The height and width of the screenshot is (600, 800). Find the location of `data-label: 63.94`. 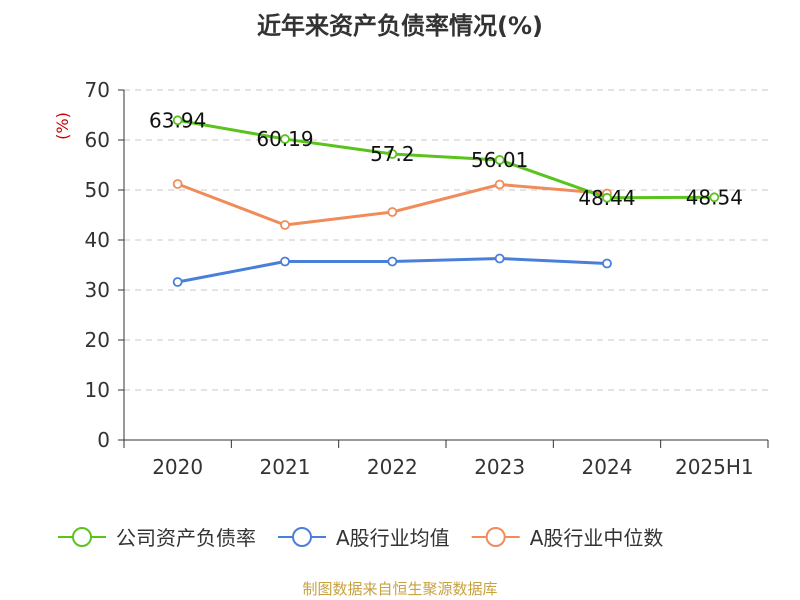

data-label: 63.94 is located at coordinates (177, 120).